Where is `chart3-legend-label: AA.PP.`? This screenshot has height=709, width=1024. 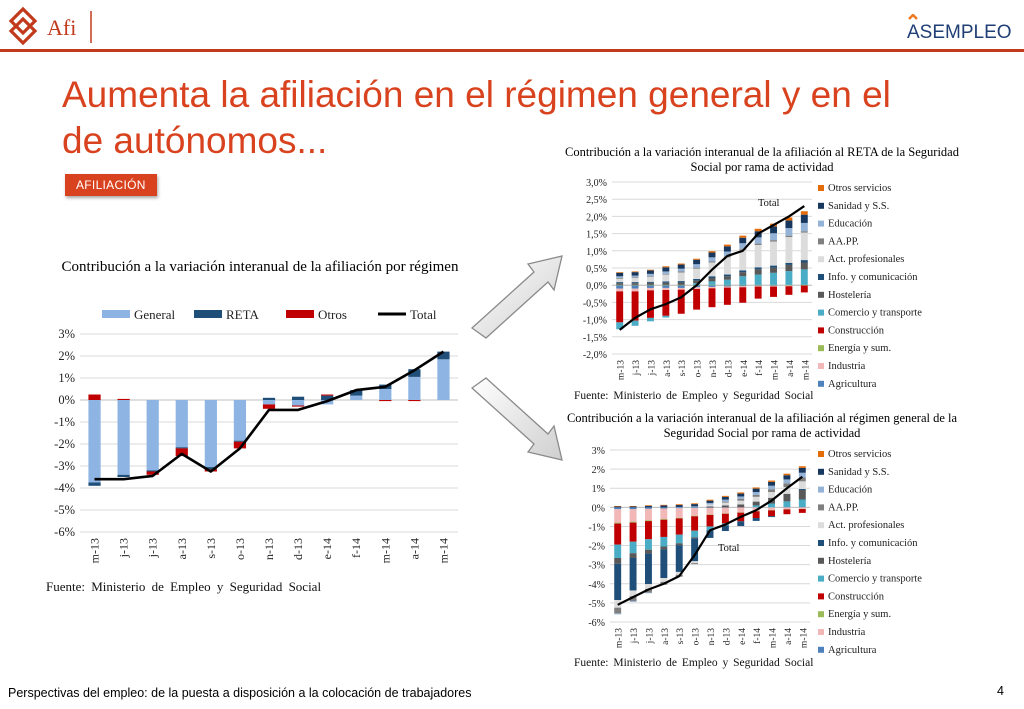
chart3-legend-label: AA.PP. is located at coordinates (843, 507).